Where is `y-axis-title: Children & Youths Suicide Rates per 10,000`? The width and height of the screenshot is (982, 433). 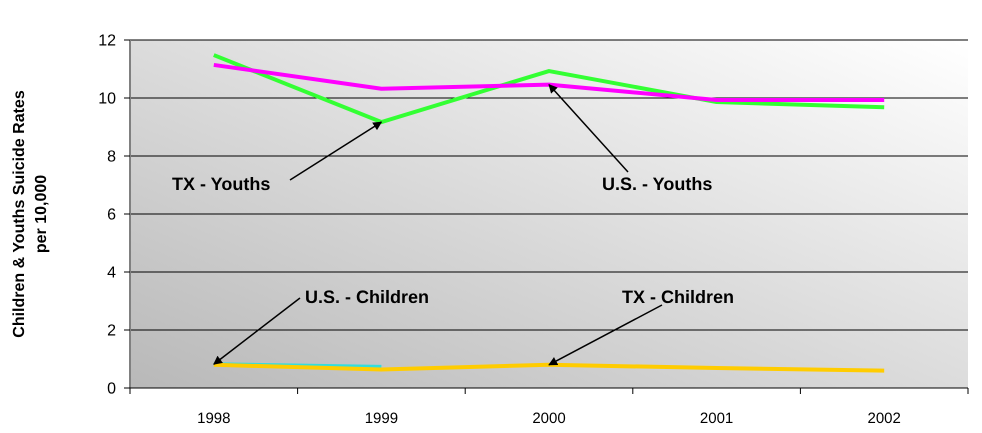
y-axis-title: Children & Youths Suicide Rates per 10,000 is located at coordinates (30, 214).